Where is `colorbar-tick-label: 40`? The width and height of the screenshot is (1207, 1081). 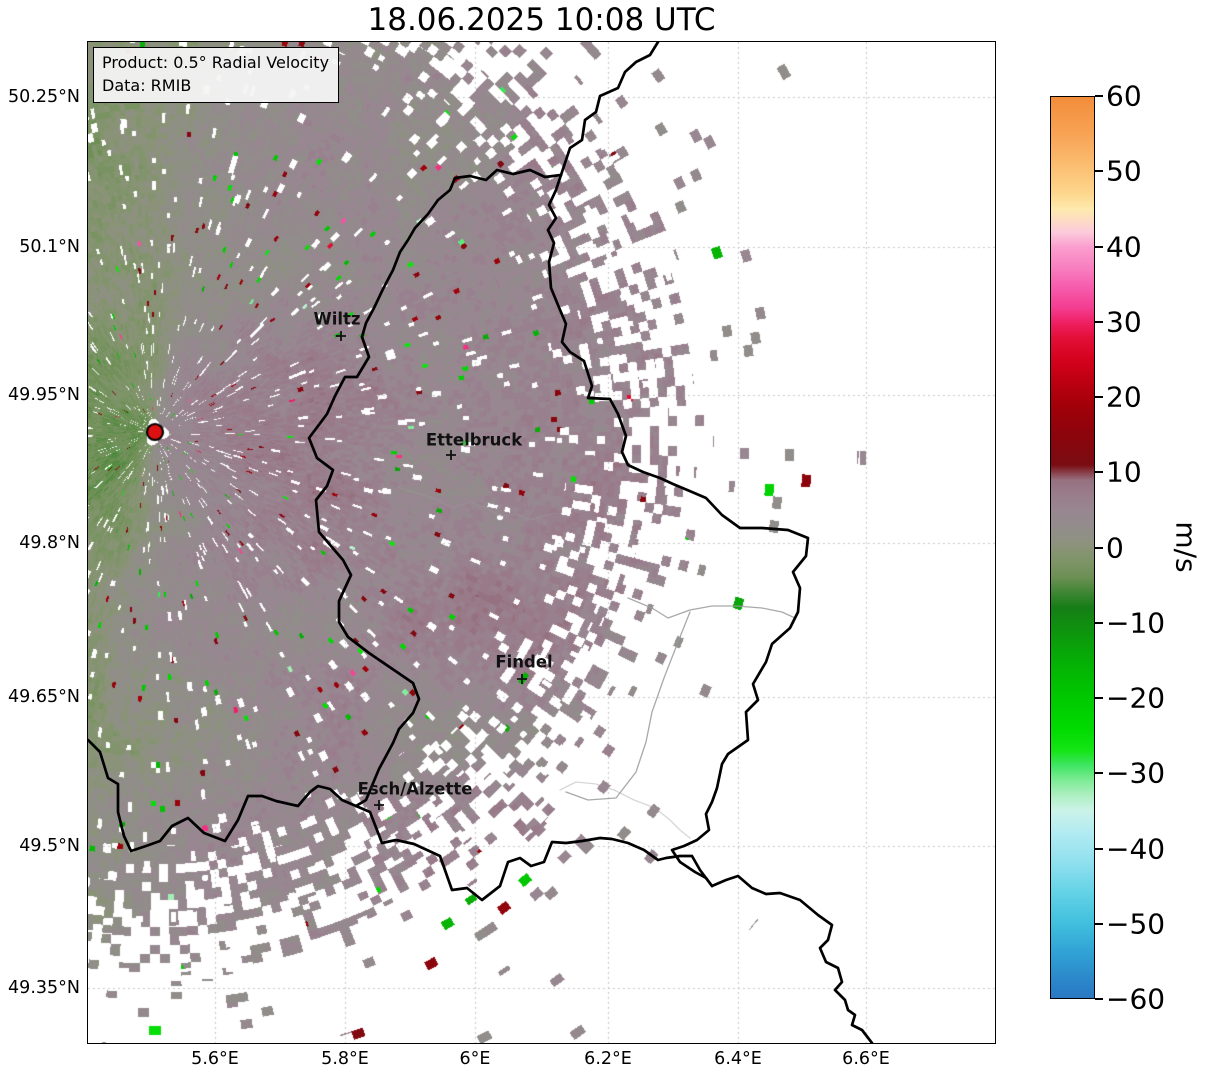 colorbar-tick-label: 40 is located at coordinates (1124, 246).